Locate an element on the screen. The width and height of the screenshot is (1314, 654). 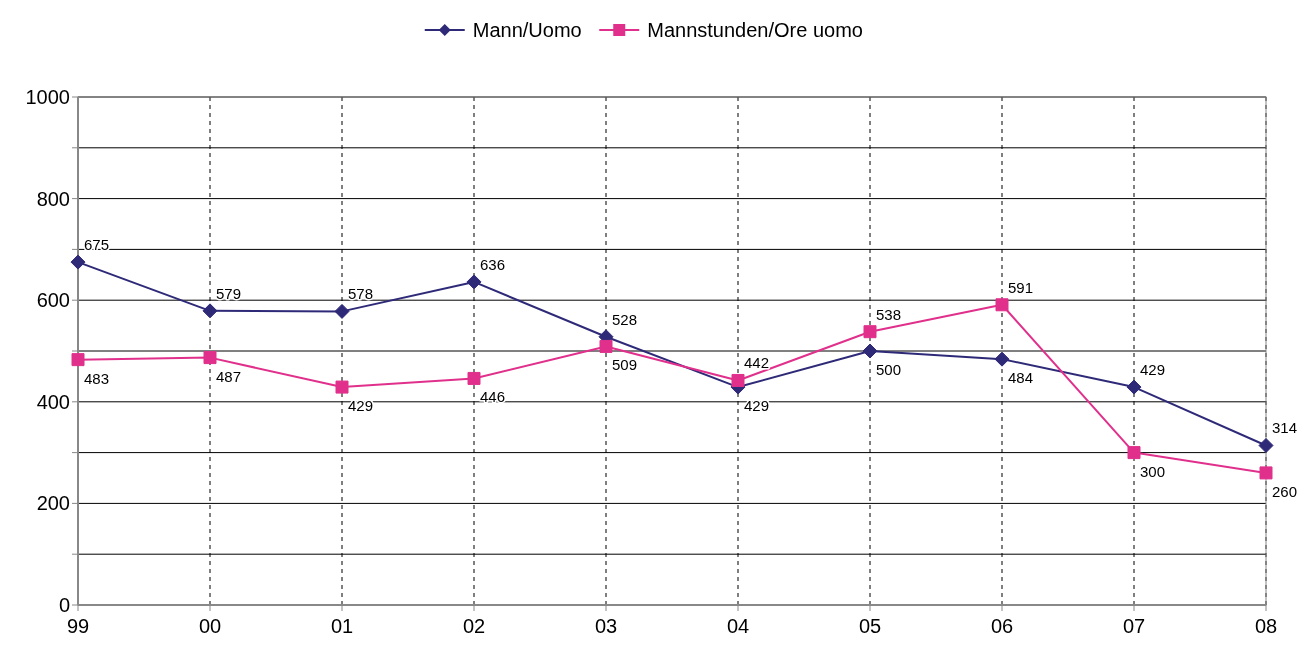
data-label: 487 is located at coordinates (229, 376).